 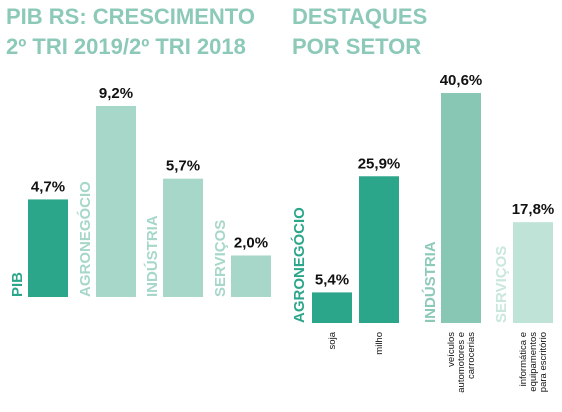 I want to click on left-category-label-2: INDÚSTRIA, so click(x=152, y=256).